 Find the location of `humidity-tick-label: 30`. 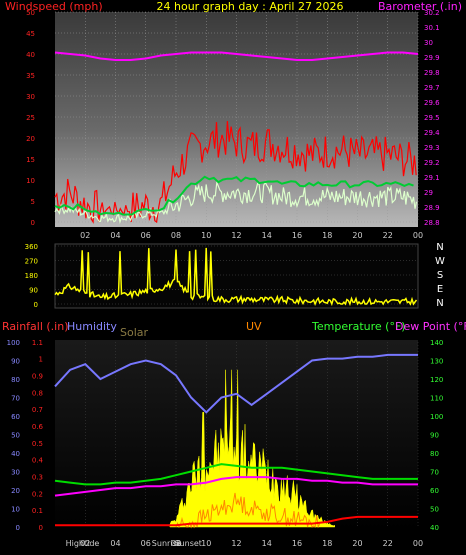

humidity-tick-label: 30 is located at coordinates (15, 473).